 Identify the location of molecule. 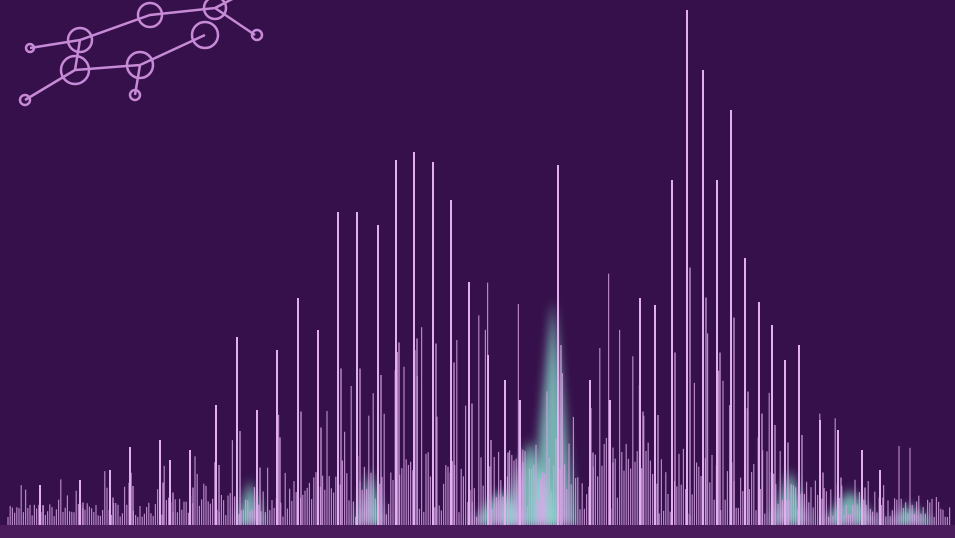
(141, 53).